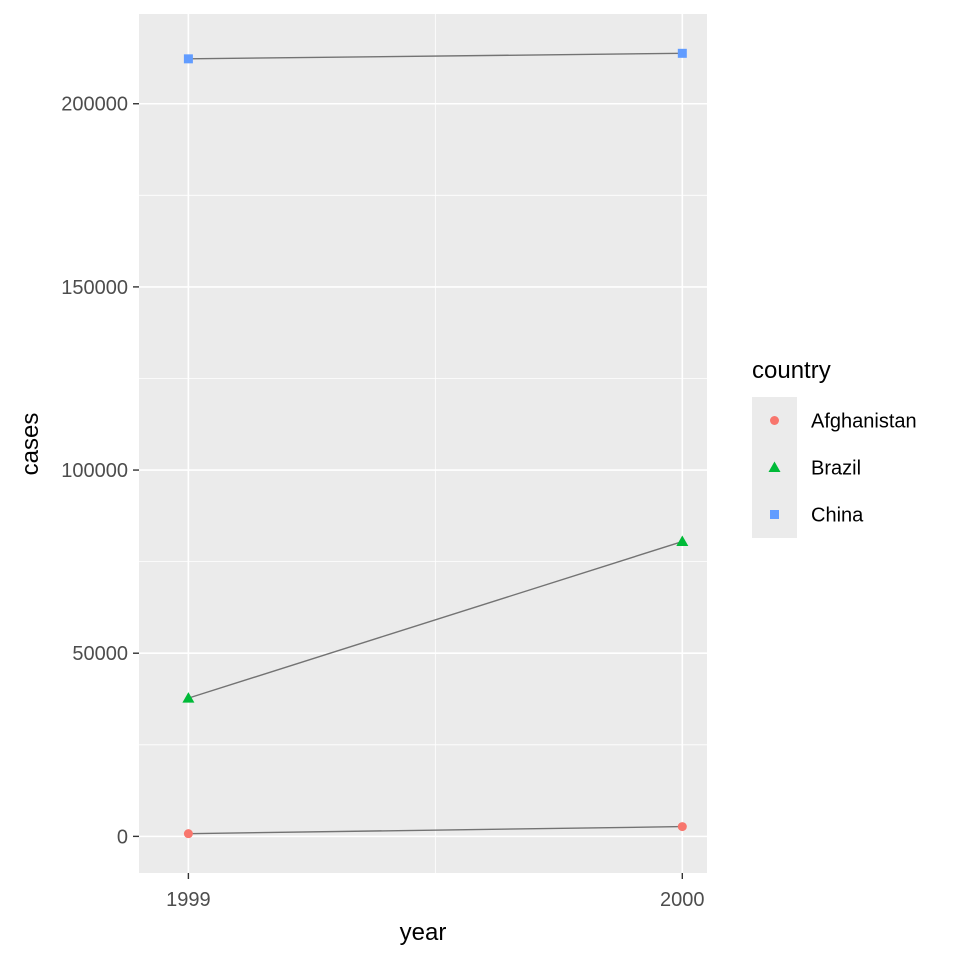  I want to click on y-tick-label: 100000, so click(94, 471).